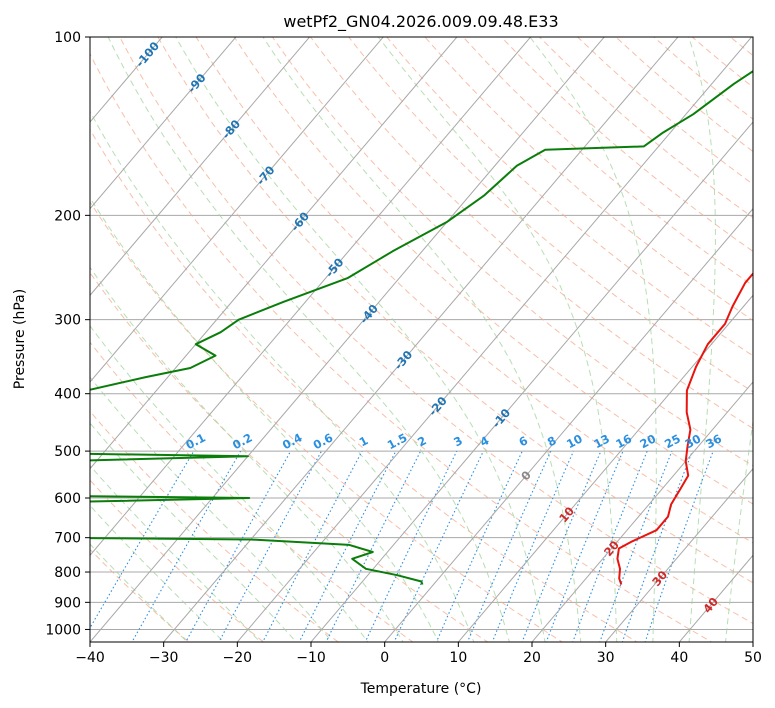  What do you see at coordinates (458, 658) in the screenshot?
I see `x-tick-label: 10` at bounding box center [458, 658].